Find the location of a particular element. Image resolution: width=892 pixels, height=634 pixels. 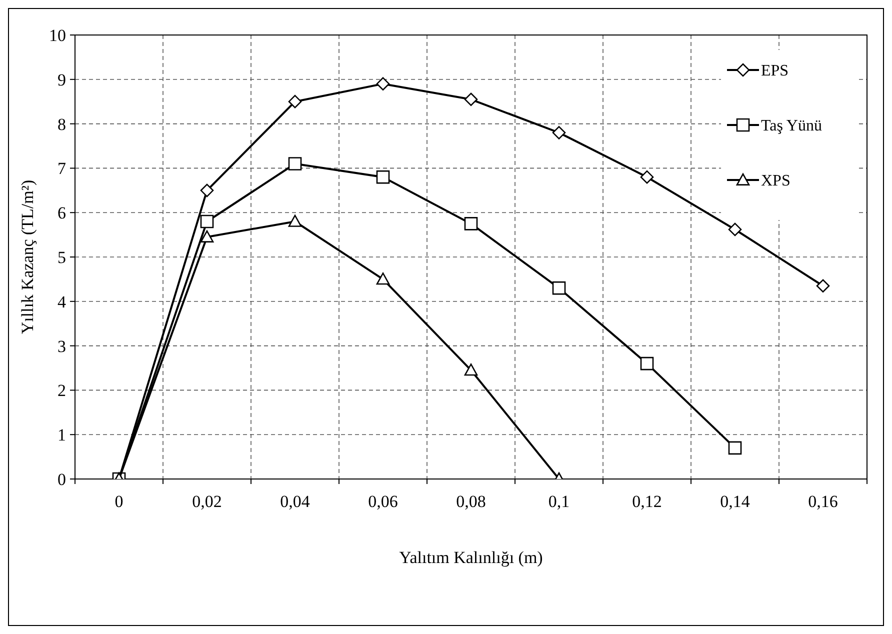

y-tick-label: 5 is located at coordinates (62, 257).